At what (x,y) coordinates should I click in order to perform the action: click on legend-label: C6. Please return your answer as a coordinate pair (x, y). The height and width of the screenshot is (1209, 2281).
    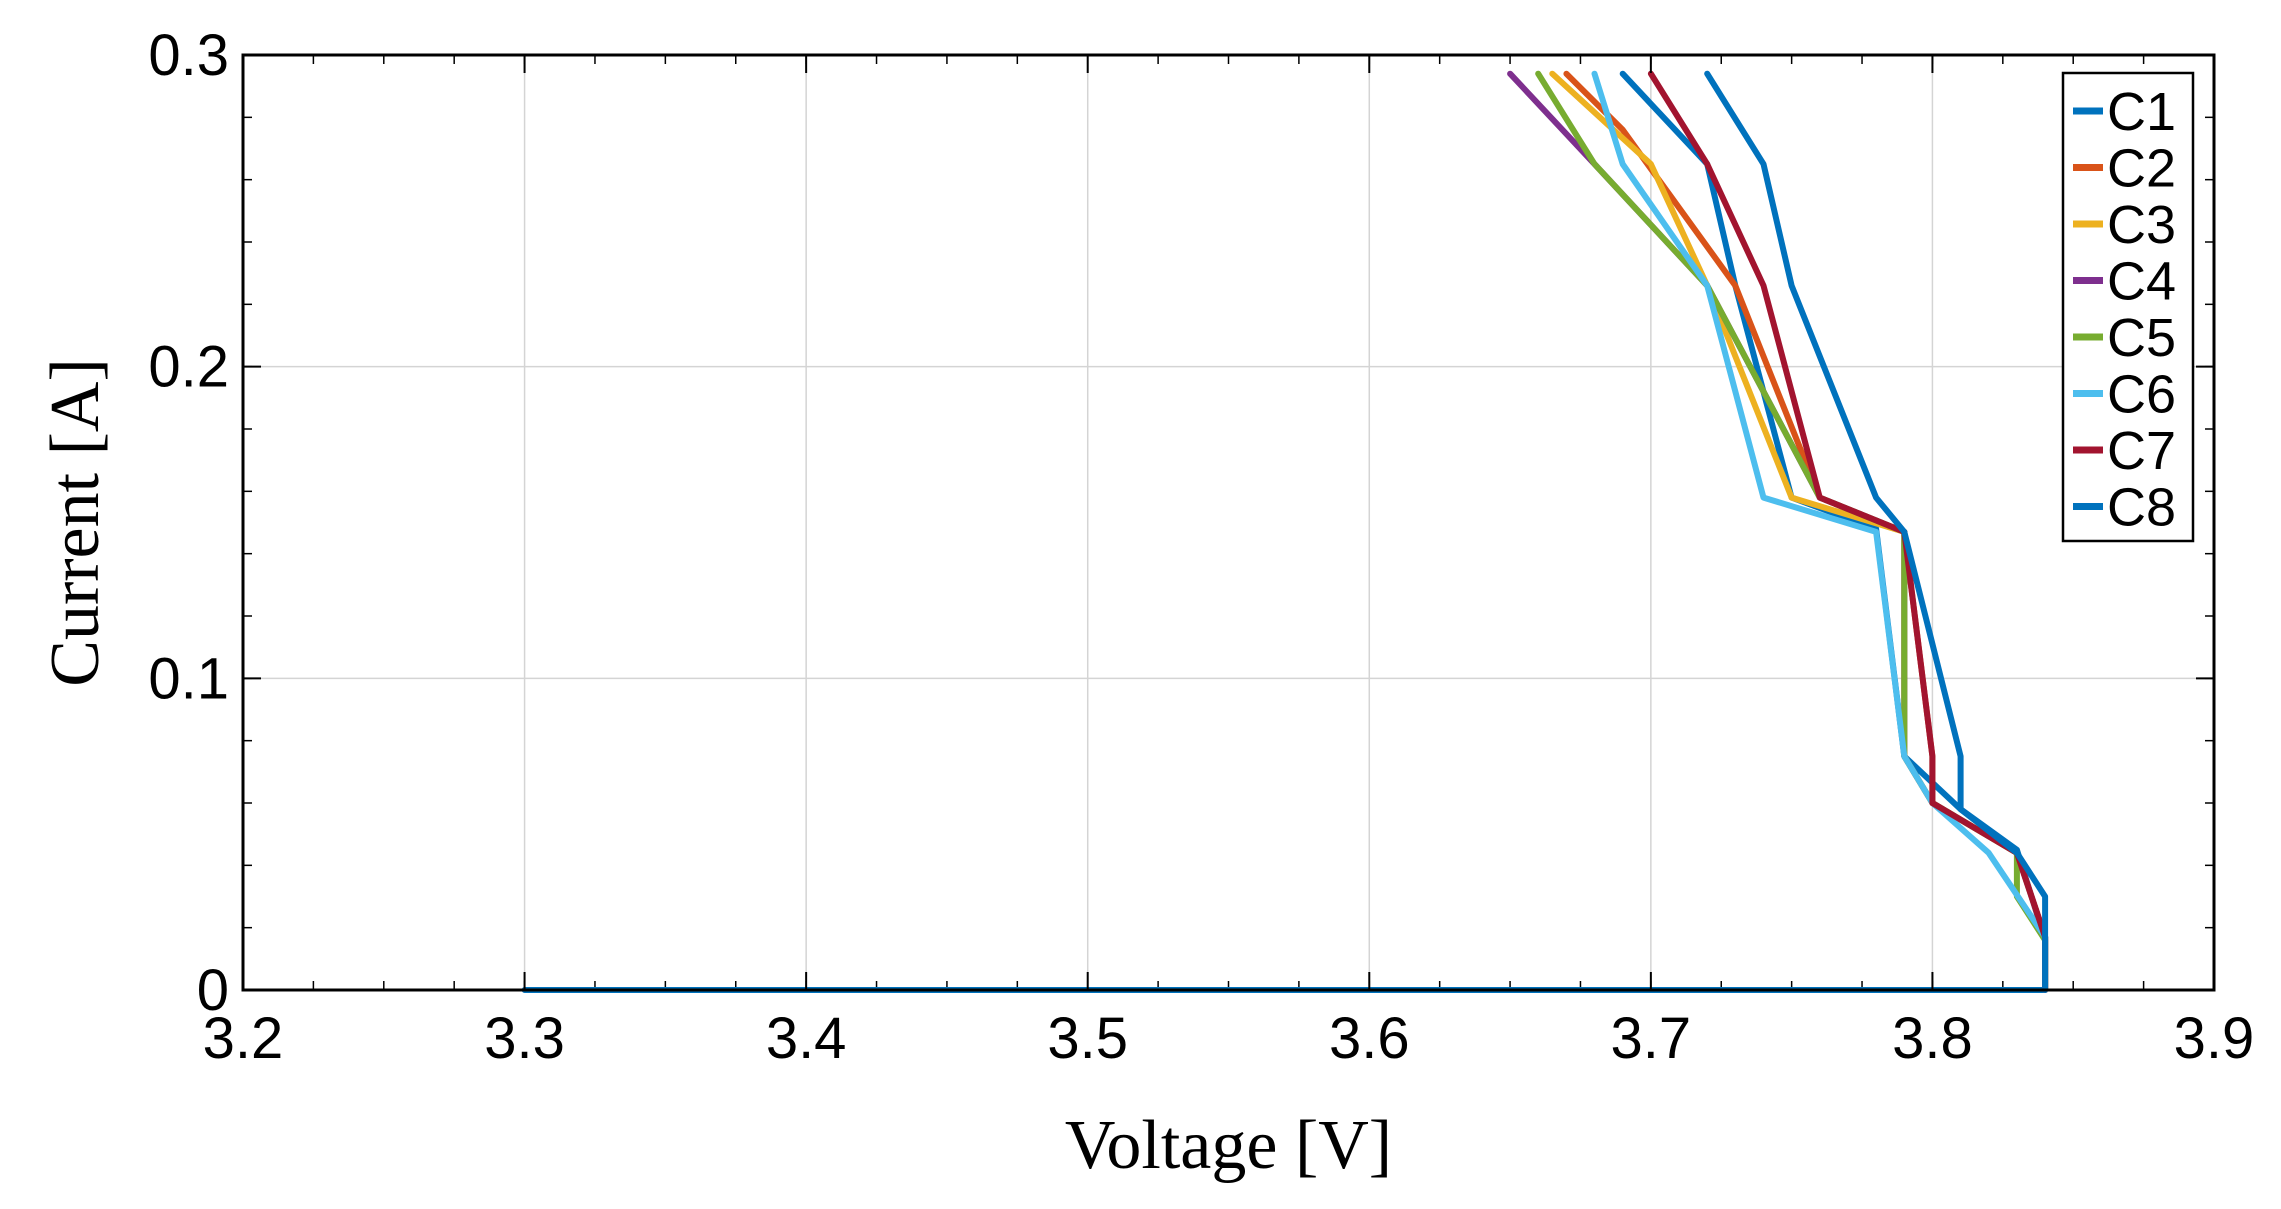
    Looking at the image, I should click on (2141, 395).